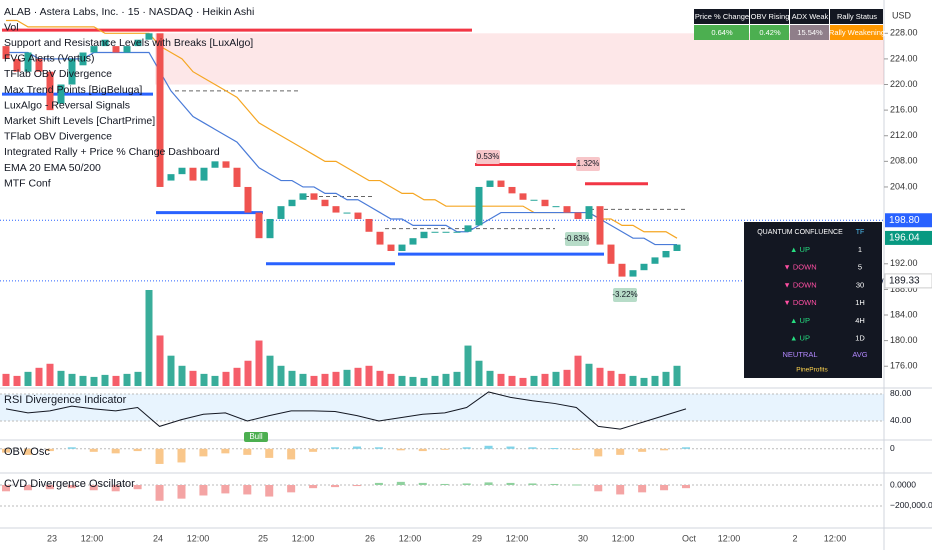 The image size is (932, 555). I want to click on dash-cell: 0.64%, so click(722, 32).